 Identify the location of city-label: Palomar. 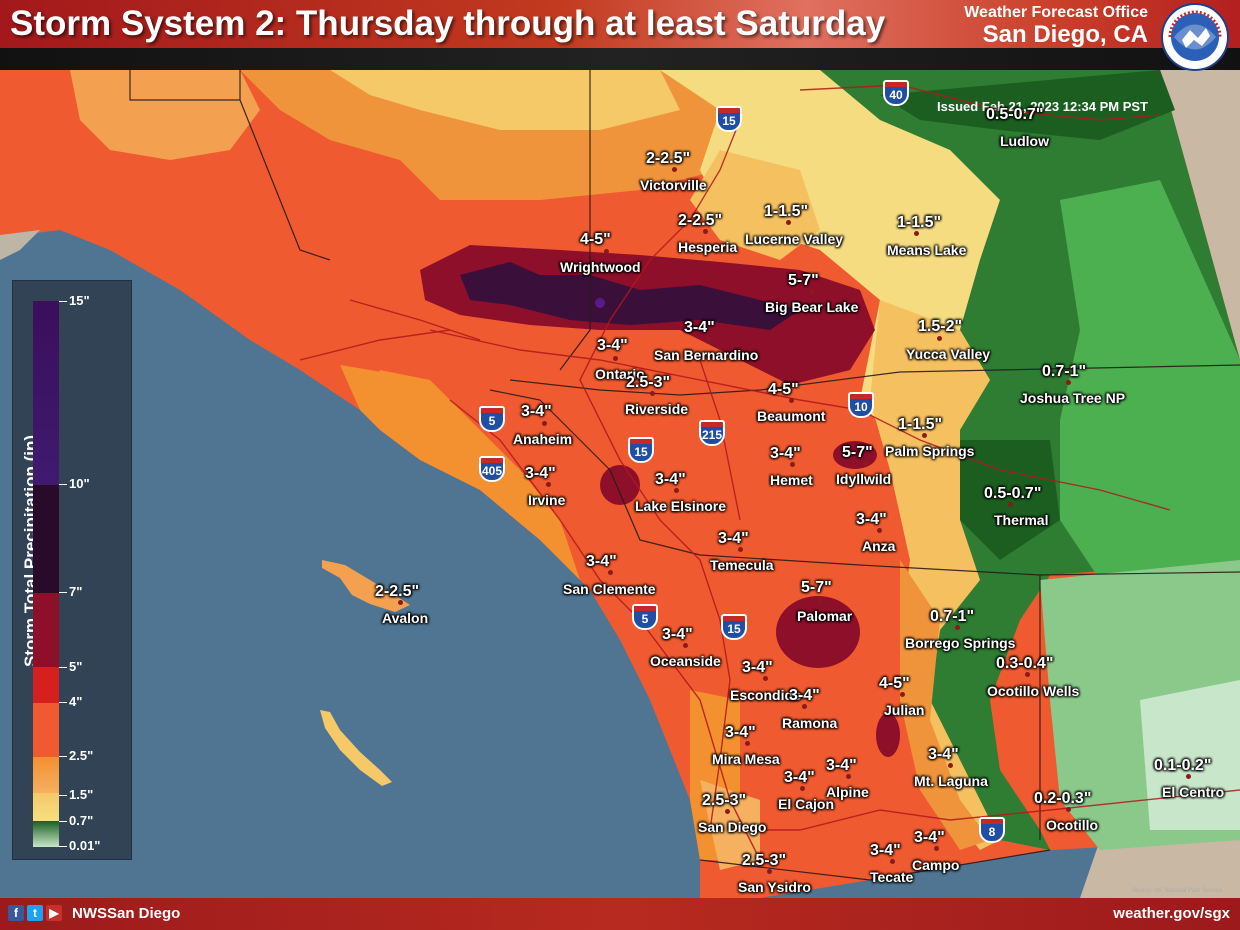
(825, 616).